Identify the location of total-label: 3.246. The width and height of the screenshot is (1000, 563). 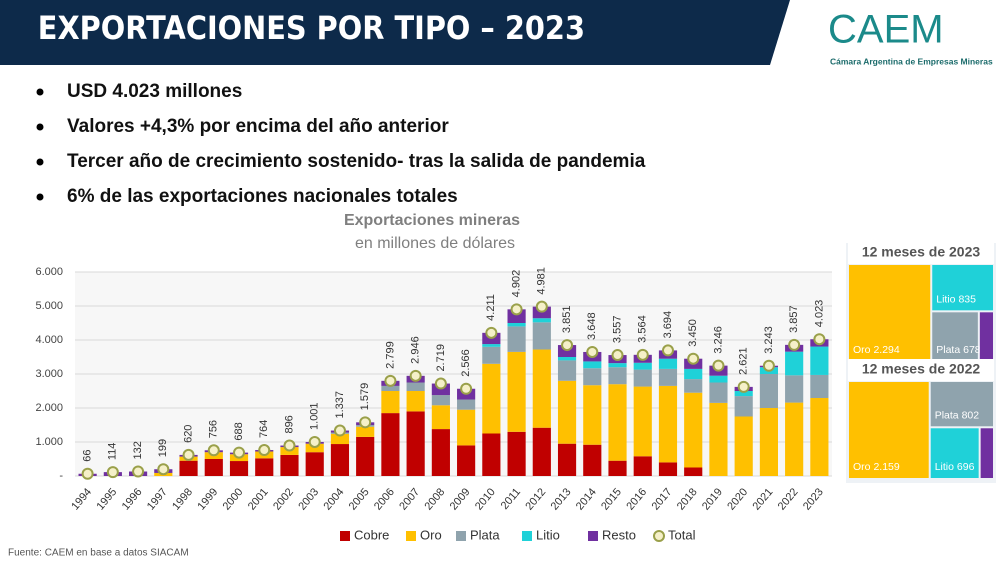
(718, 340).